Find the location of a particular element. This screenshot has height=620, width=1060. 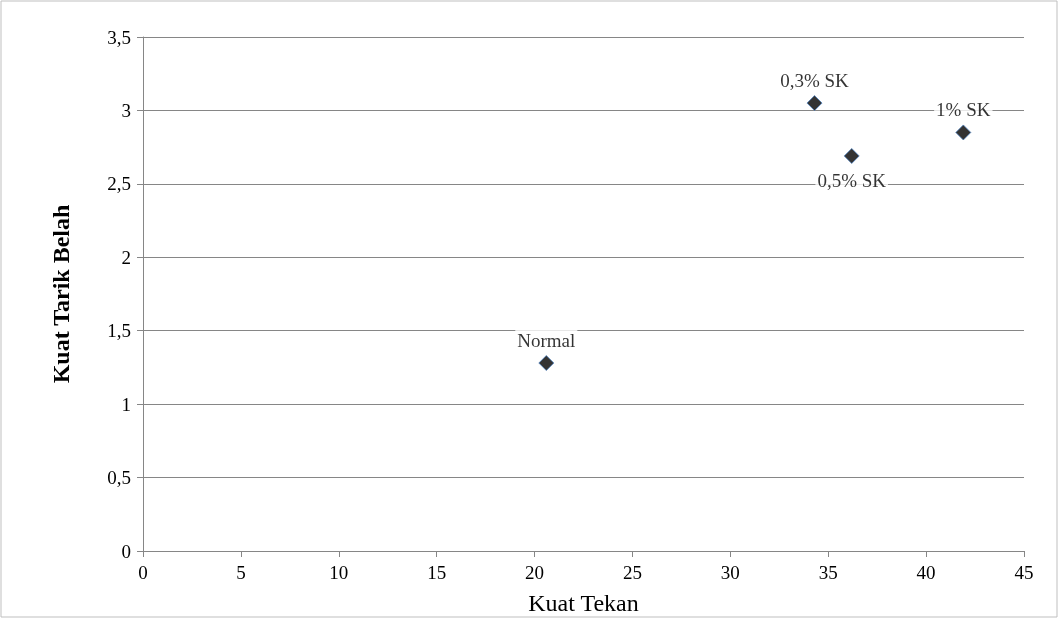

x-tick-label: 30 is located at coordinates (730, 572).